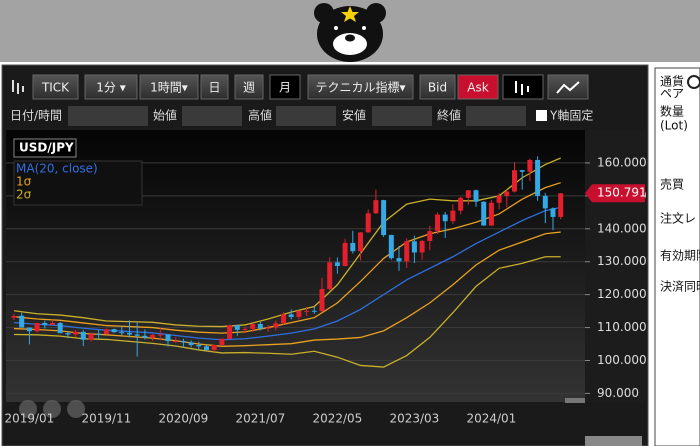  What do you see at coordinates (18, 87) in the screenshot?
I see `chart-type-icon` at bounding box center [18, 87].